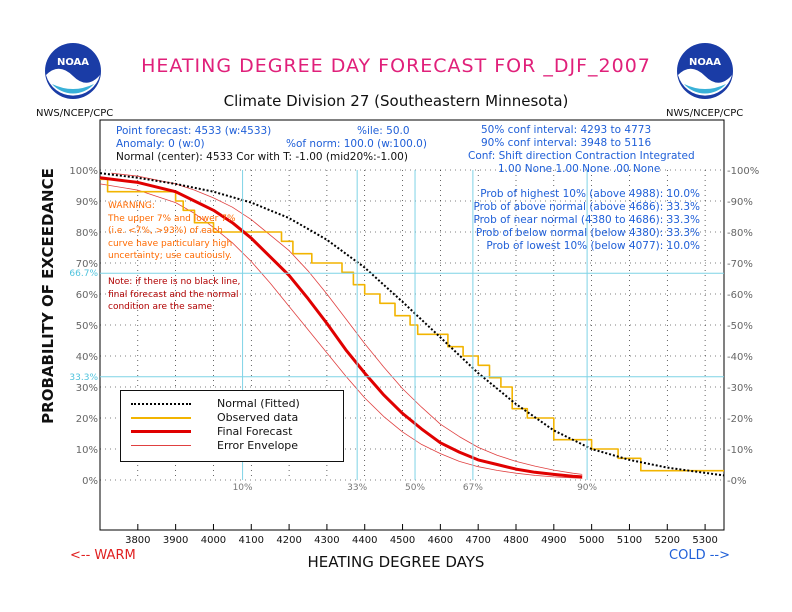 The height and width of the screenshot is (612, 792). I want to click on noaa-logo-left: NOAA, so click(73, 71).